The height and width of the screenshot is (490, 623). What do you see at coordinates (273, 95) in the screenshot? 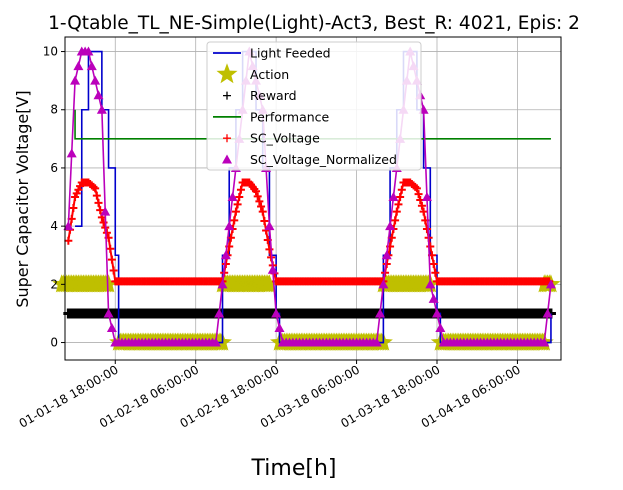
I see `legend-label: Reward` at bounding box center [273, 95].